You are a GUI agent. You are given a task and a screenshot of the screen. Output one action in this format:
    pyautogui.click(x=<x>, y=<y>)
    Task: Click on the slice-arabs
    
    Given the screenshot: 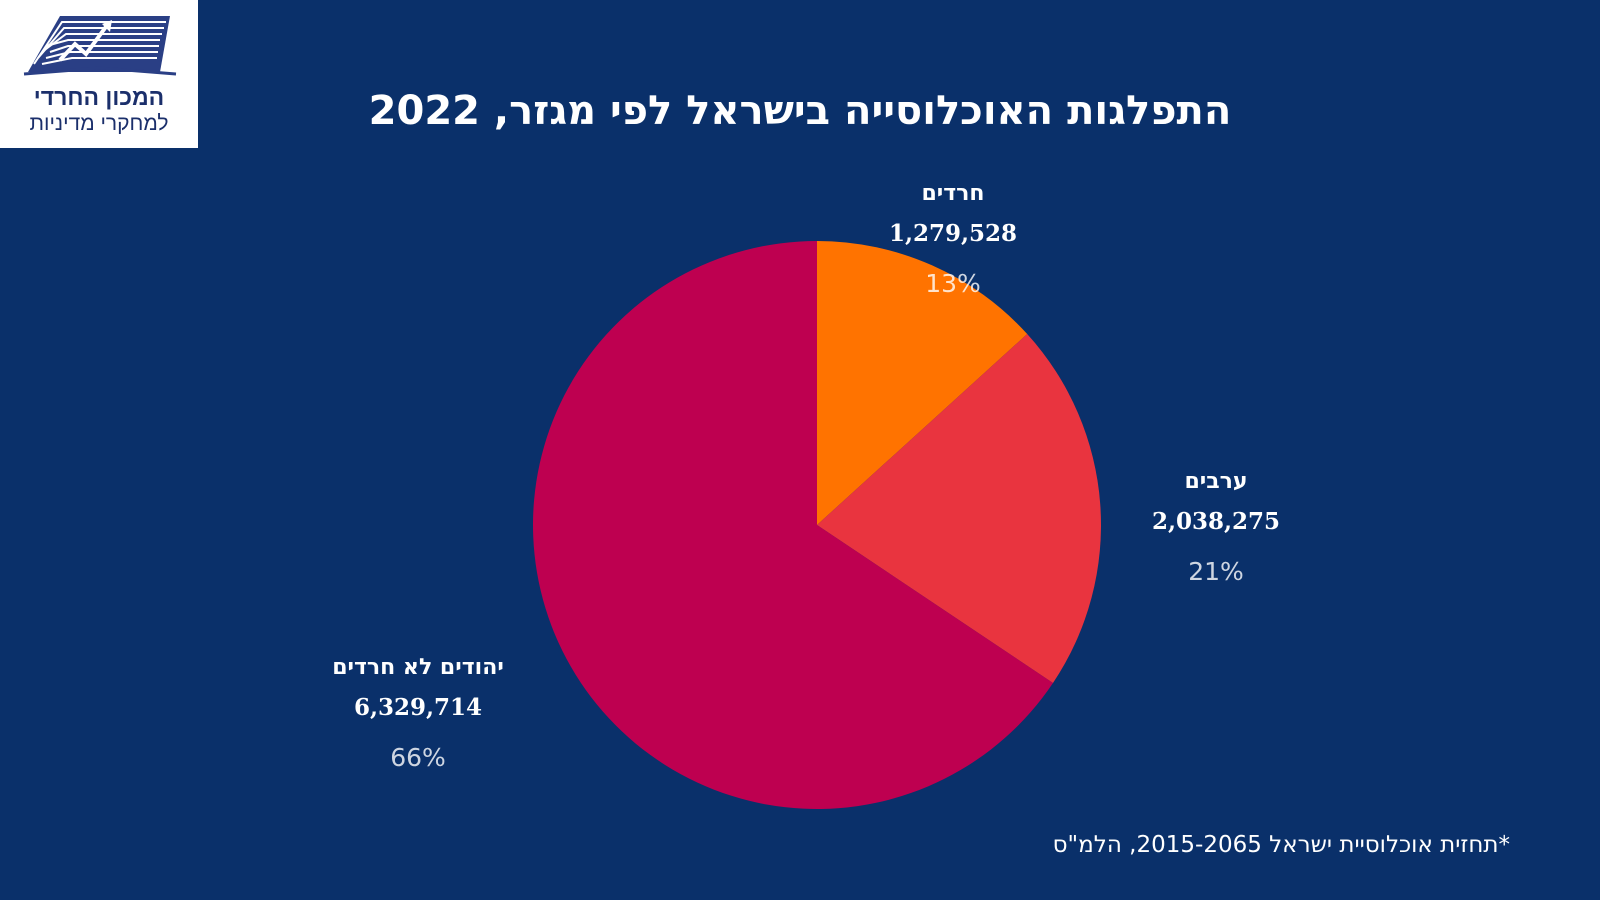 What is the action you would take?
    pyautogui.click(x=959, y=509)
    